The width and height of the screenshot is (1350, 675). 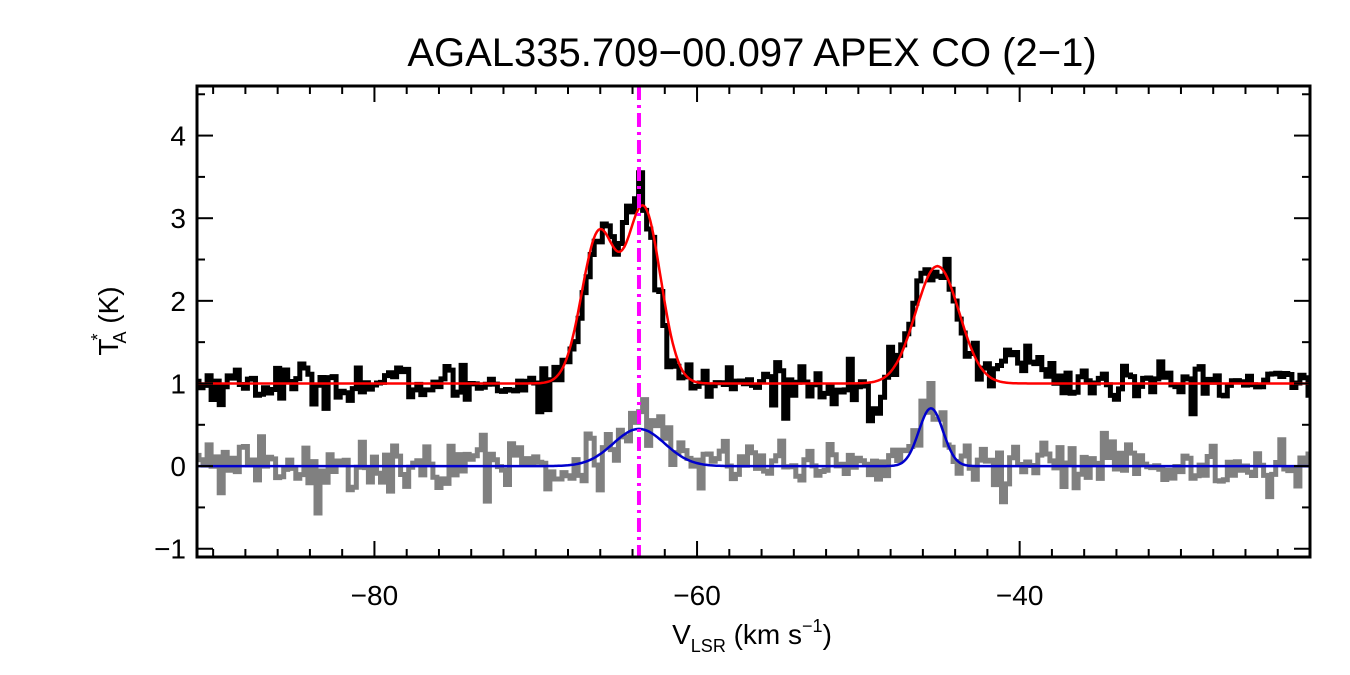 What do you see at coordinates (708, 646) in the screenshot?
I see `x-axis-label-sub: LSR` at bounding box center [708, 646].